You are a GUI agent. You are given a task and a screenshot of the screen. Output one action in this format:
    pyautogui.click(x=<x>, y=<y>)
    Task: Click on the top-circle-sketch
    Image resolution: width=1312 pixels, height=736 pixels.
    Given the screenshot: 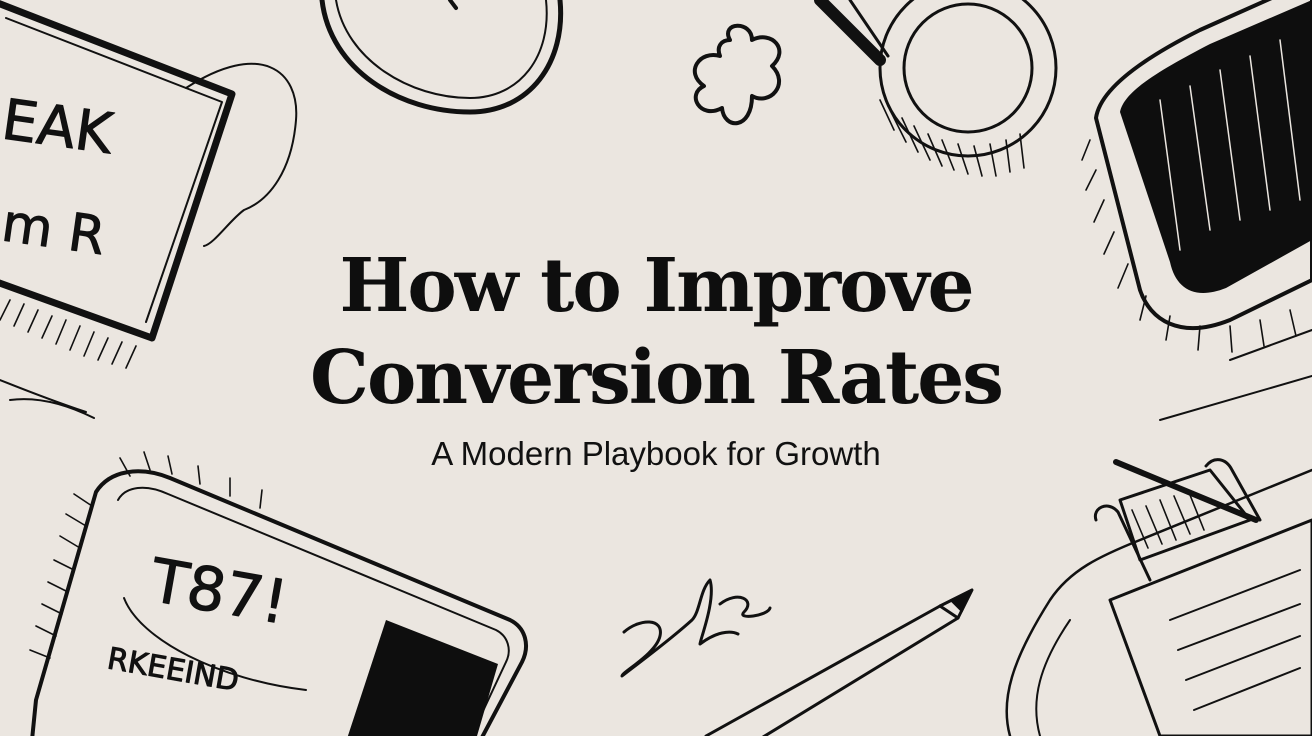 What is the action you would take?
    pyautogui.click(x=441, y=57)
    